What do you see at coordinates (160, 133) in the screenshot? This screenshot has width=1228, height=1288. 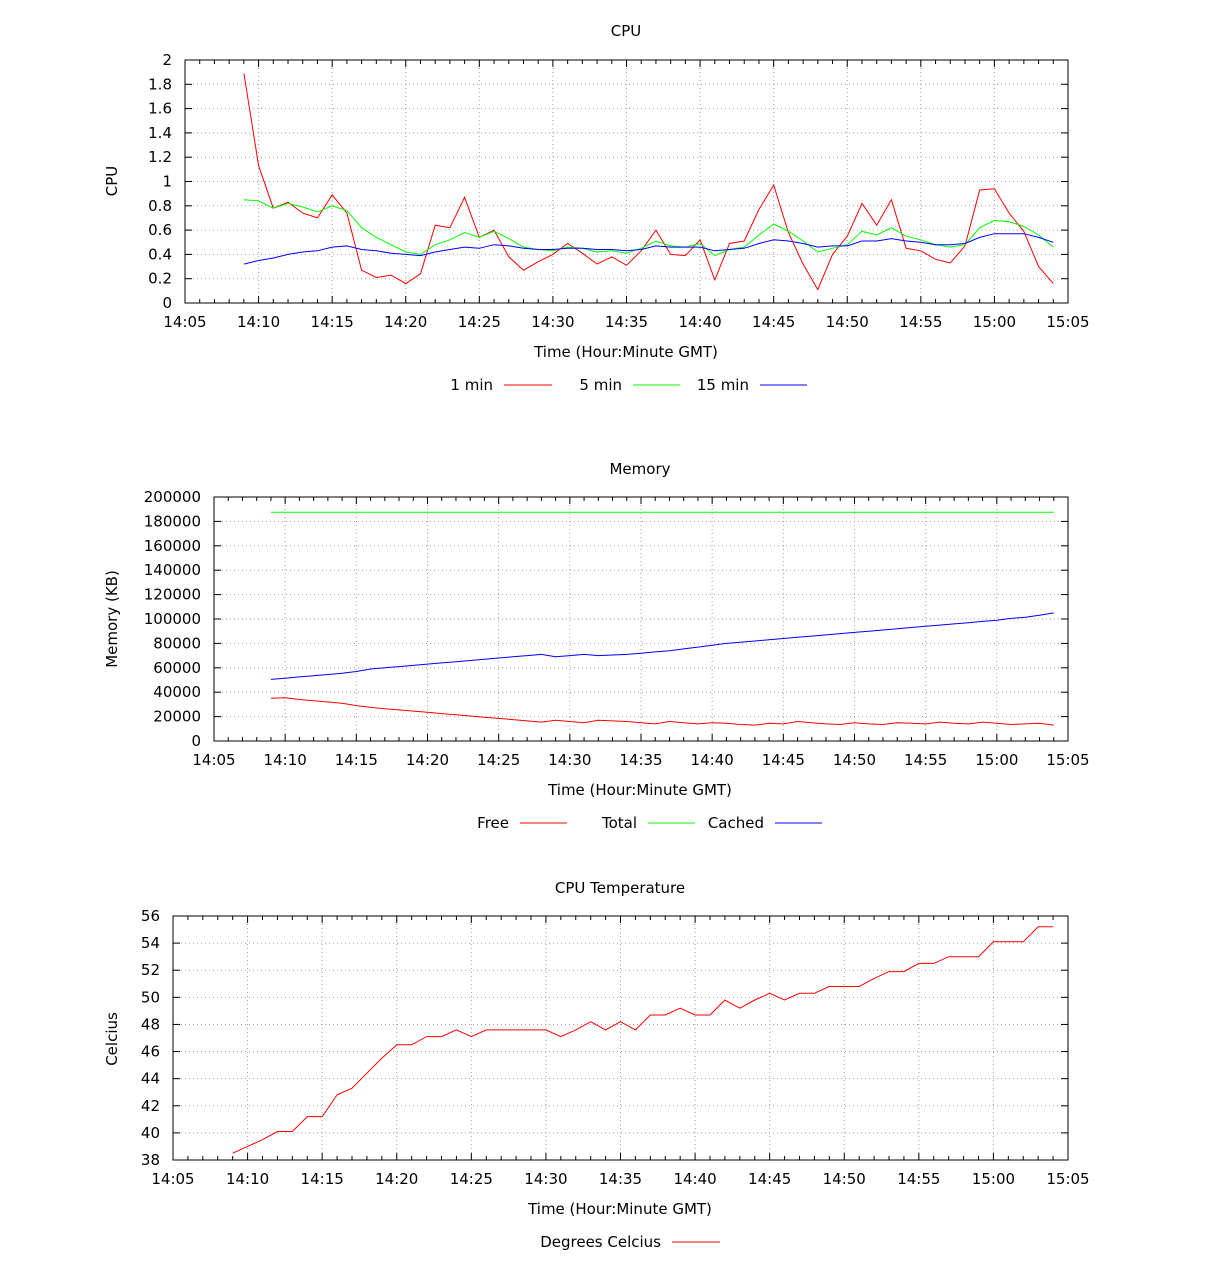 I see `y-tick-label: 1.4` at bounding box center [160, 133].